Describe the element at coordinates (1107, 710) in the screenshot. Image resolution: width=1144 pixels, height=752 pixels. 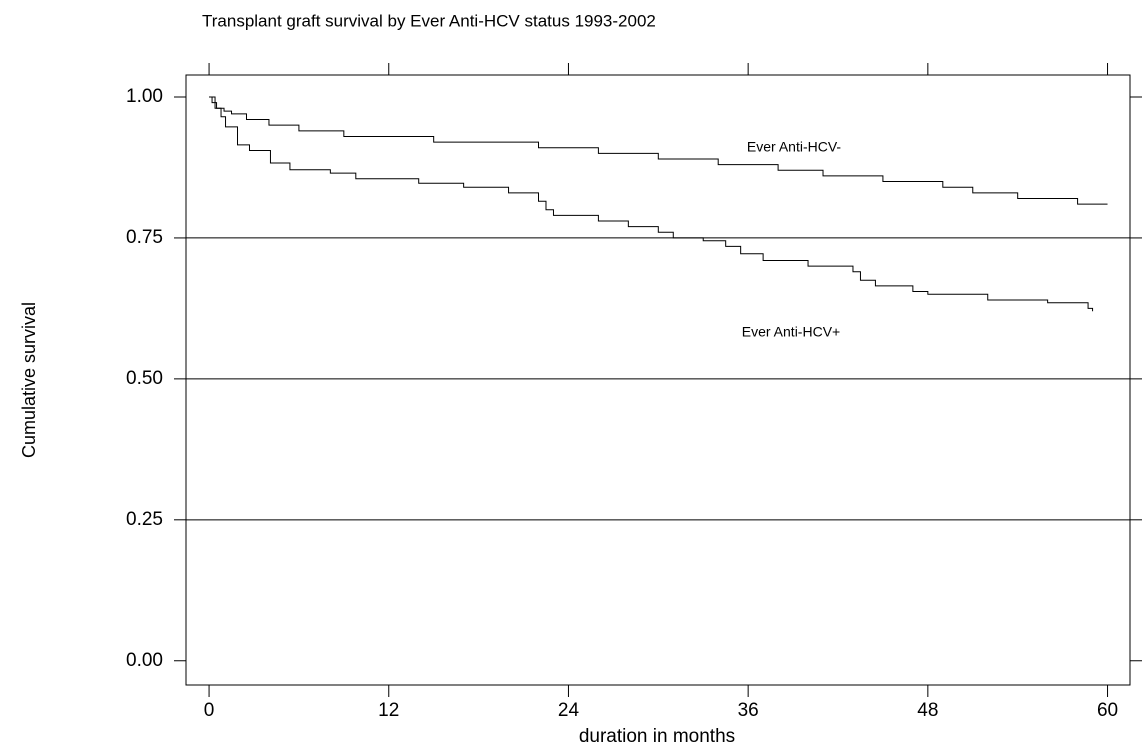
I see `x-tick-label: 60` at that location.